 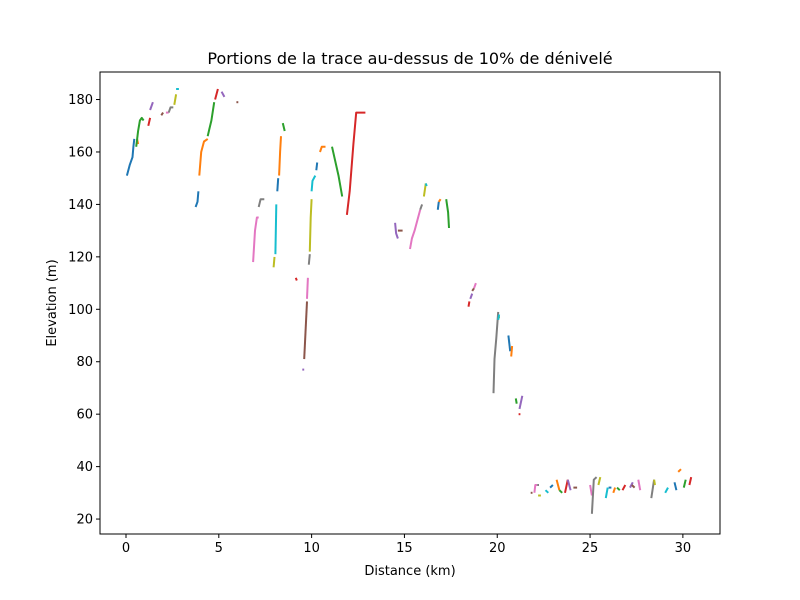 I want to click on x-tick-label: 5, so click(x=219, y=548).